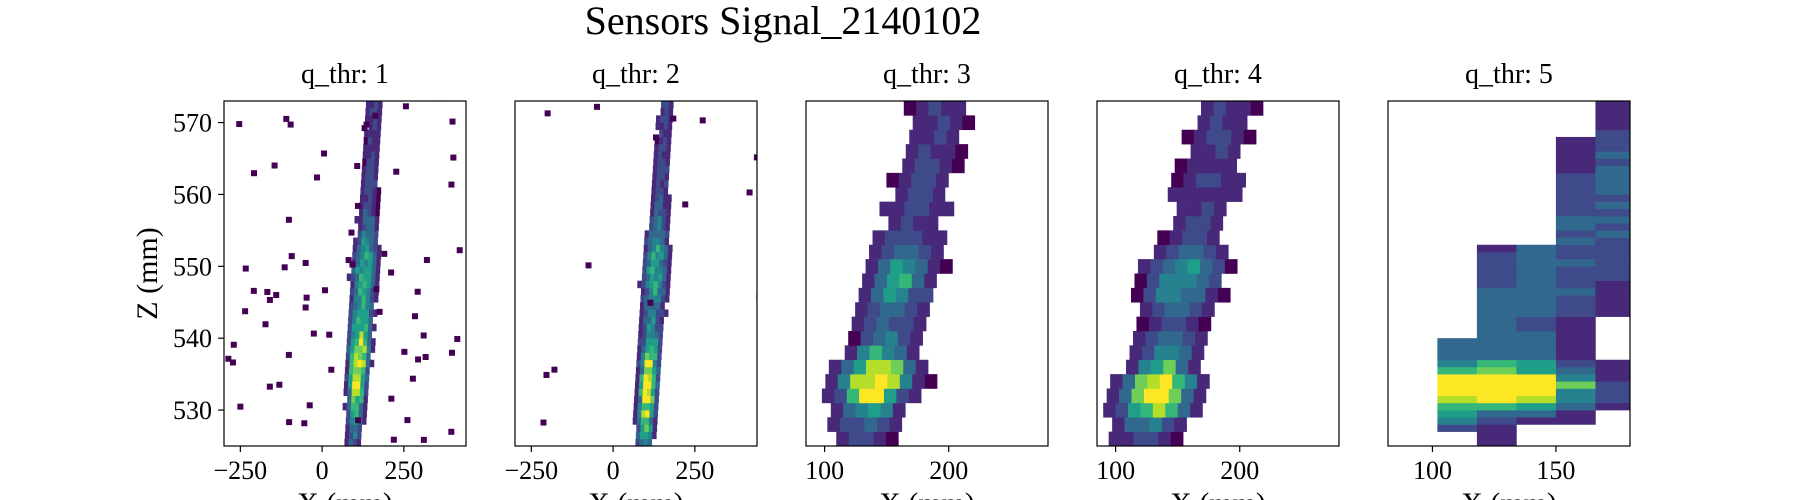 This screenshot has width=1800, height=500. Describe the element at coordinates (1239, 470) in the screenshot. I see `x-tick-label: 200` at that location.